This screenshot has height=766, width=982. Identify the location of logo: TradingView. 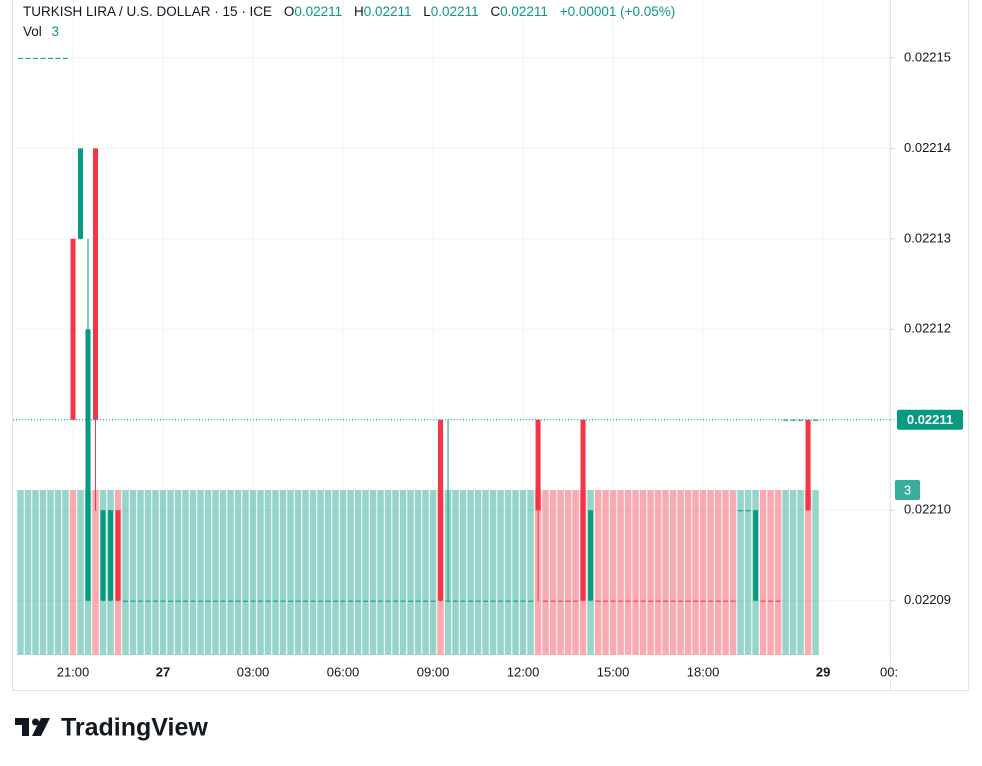
(111, 728).